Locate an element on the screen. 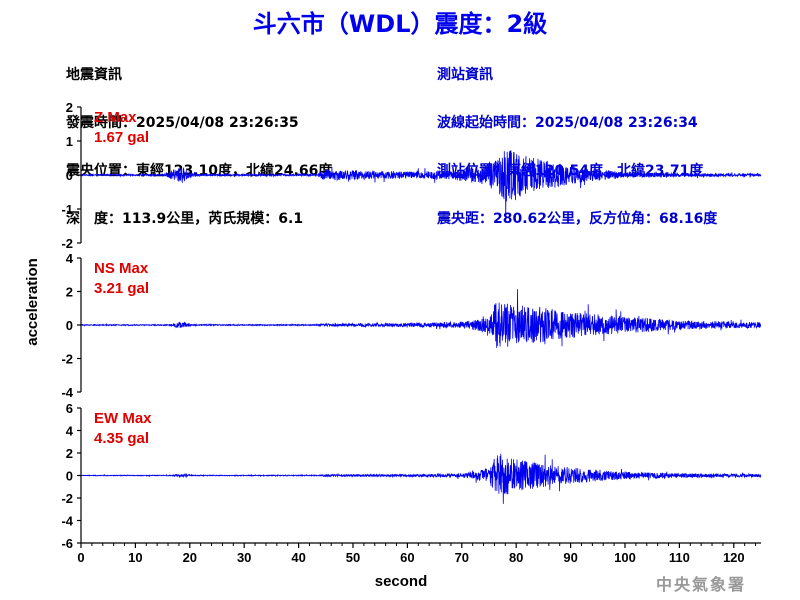  x-tick-label: 100 is located at coordinates (625, 557).